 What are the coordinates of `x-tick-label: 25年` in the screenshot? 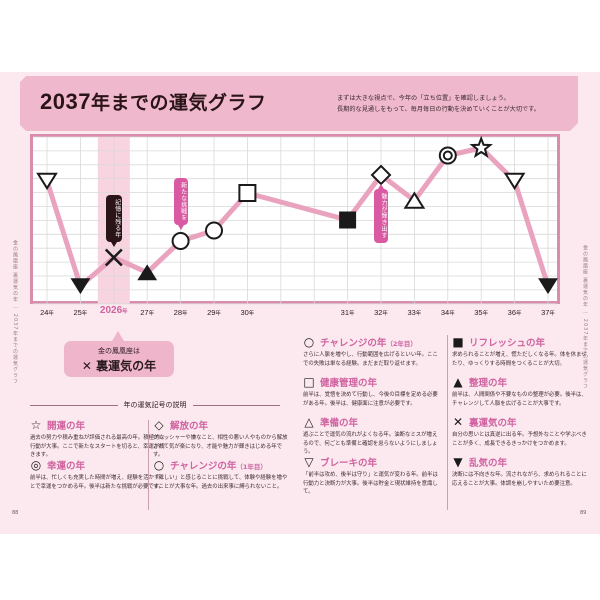 It's located at (80, 312).